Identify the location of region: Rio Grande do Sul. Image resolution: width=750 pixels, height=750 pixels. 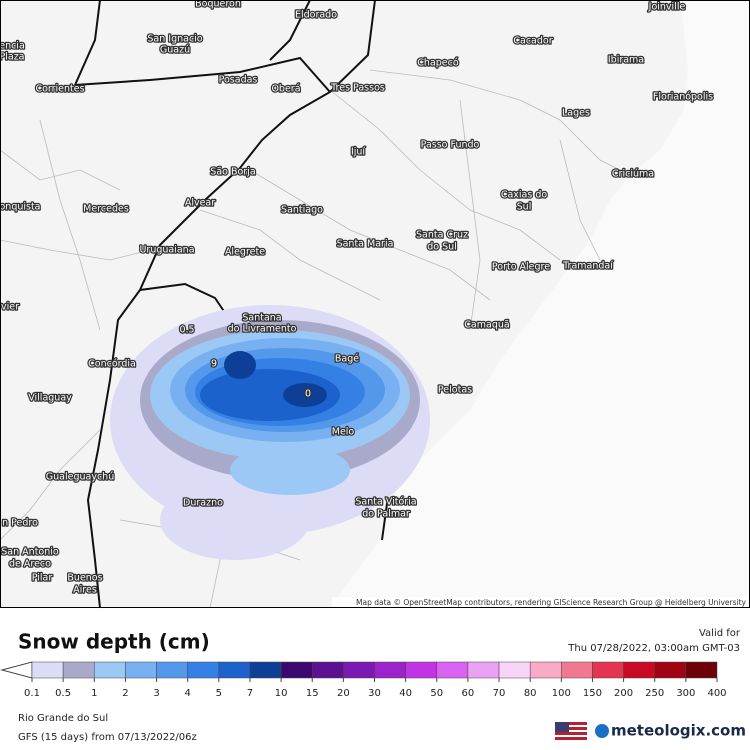
(63, 718).